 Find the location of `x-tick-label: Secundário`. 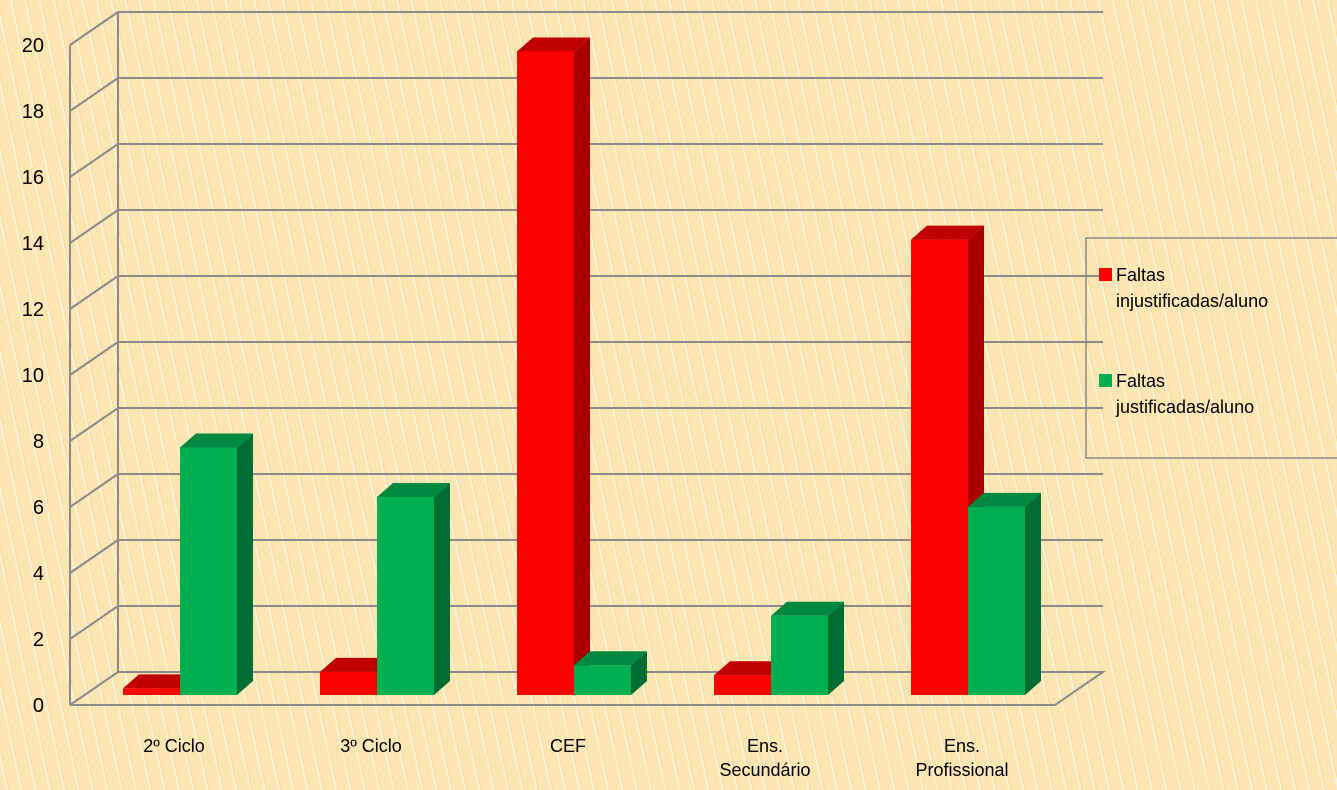

x-tick-label: Secundário is located at coordinates (764, 770).